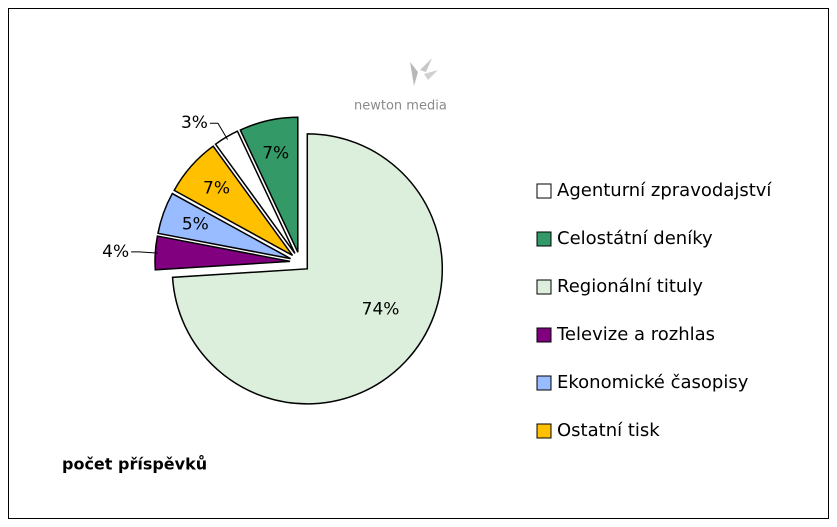 This screenshot has width=837, height=527. I want to click on data-label: 74%, so click(381, 309).